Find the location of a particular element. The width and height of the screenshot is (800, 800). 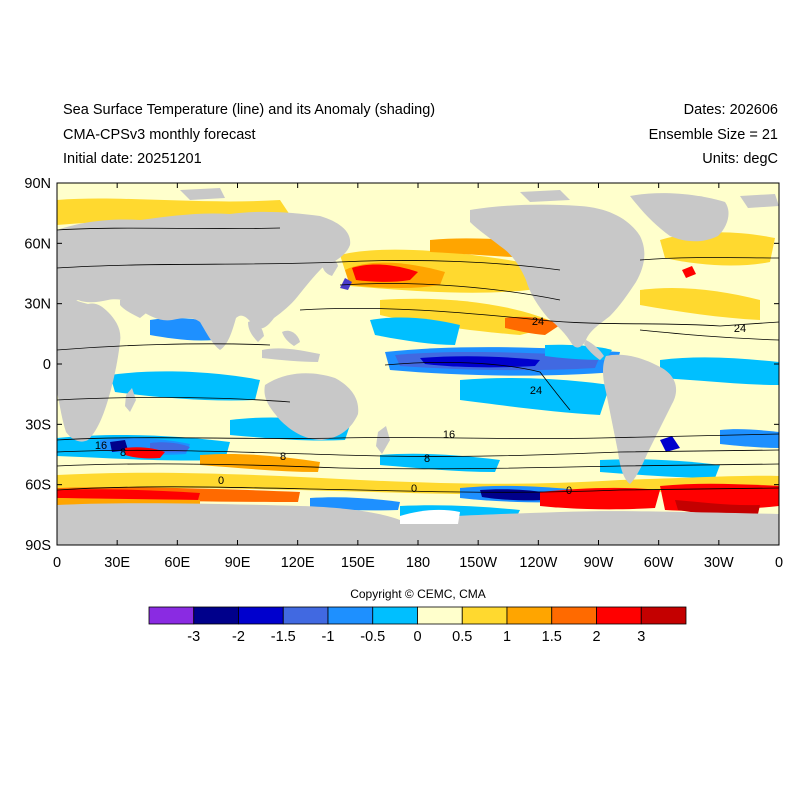

lon-label: 90E is located at coordinates (238, 563).